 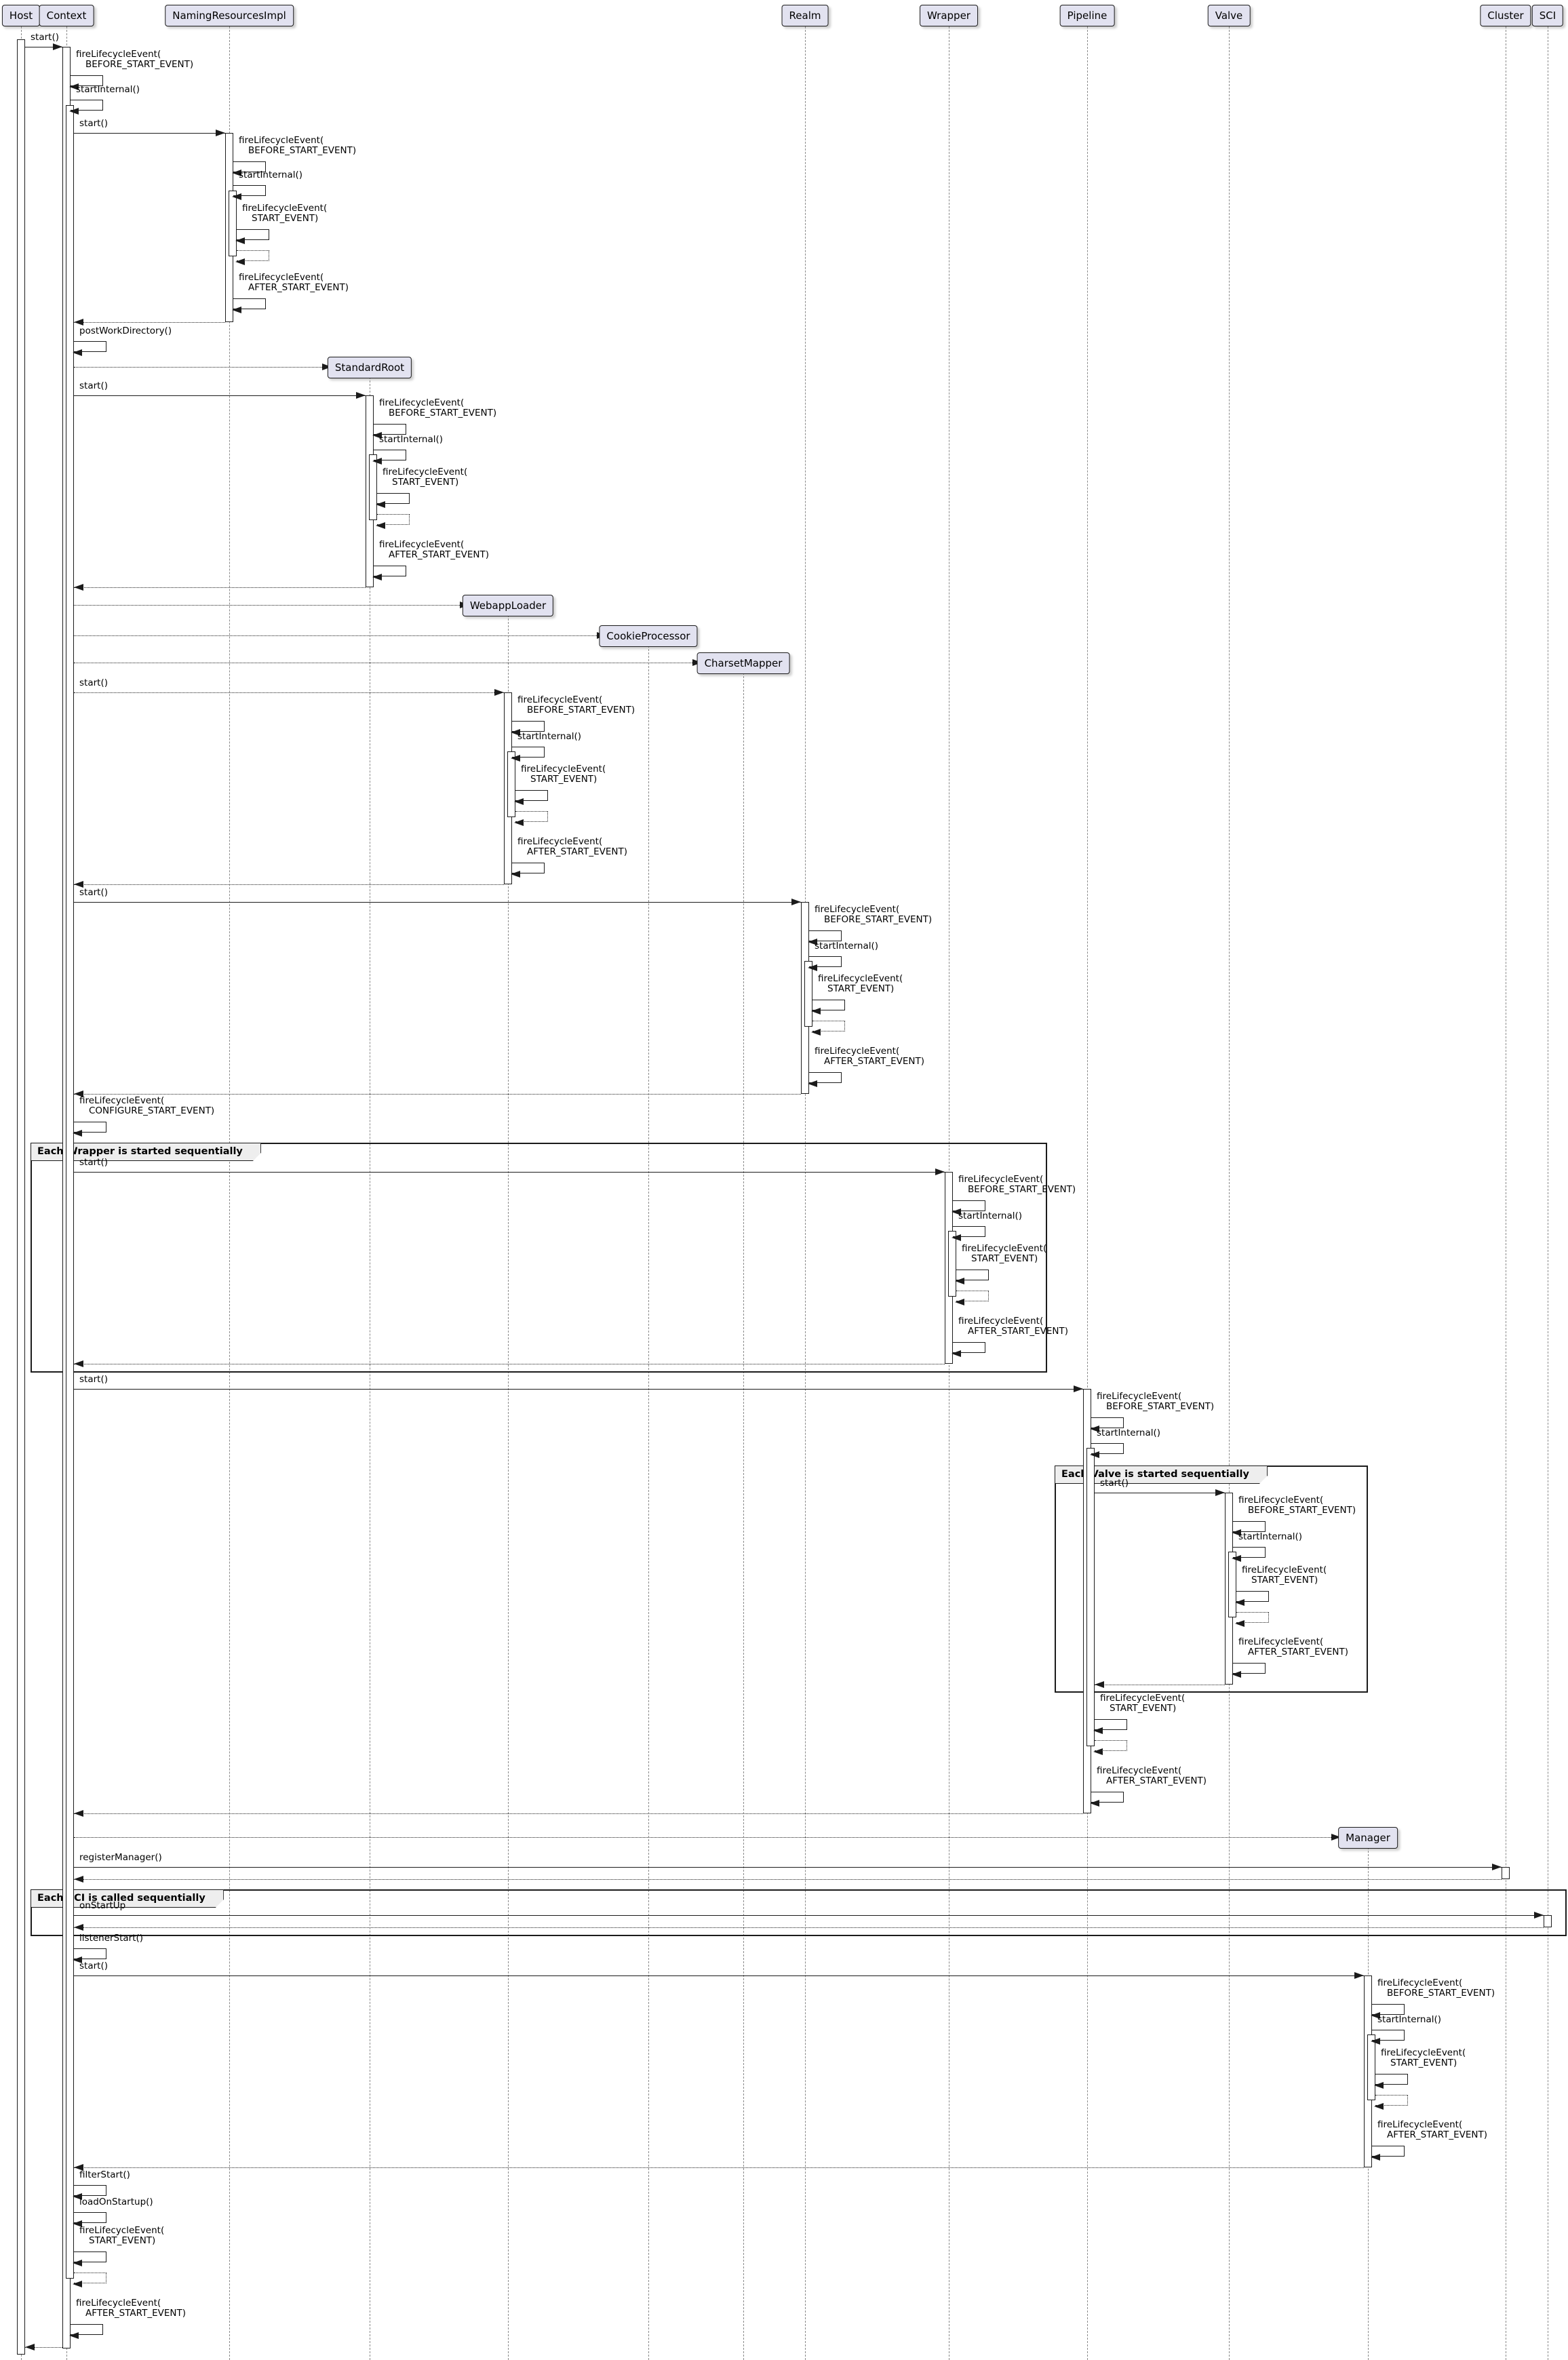 I want to click on message-label-line: onStartUp, so click(x=102, y=1905).